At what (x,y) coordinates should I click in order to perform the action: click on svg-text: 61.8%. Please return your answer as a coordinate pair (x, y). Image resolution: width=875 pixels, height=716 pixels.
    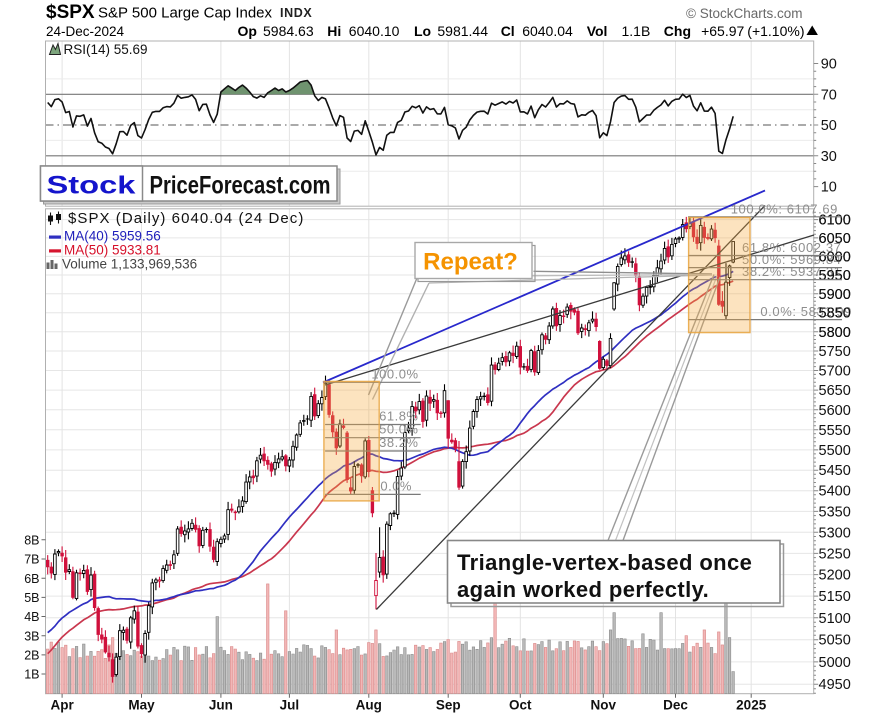
    Looking at the image, I should click on (398, 416).